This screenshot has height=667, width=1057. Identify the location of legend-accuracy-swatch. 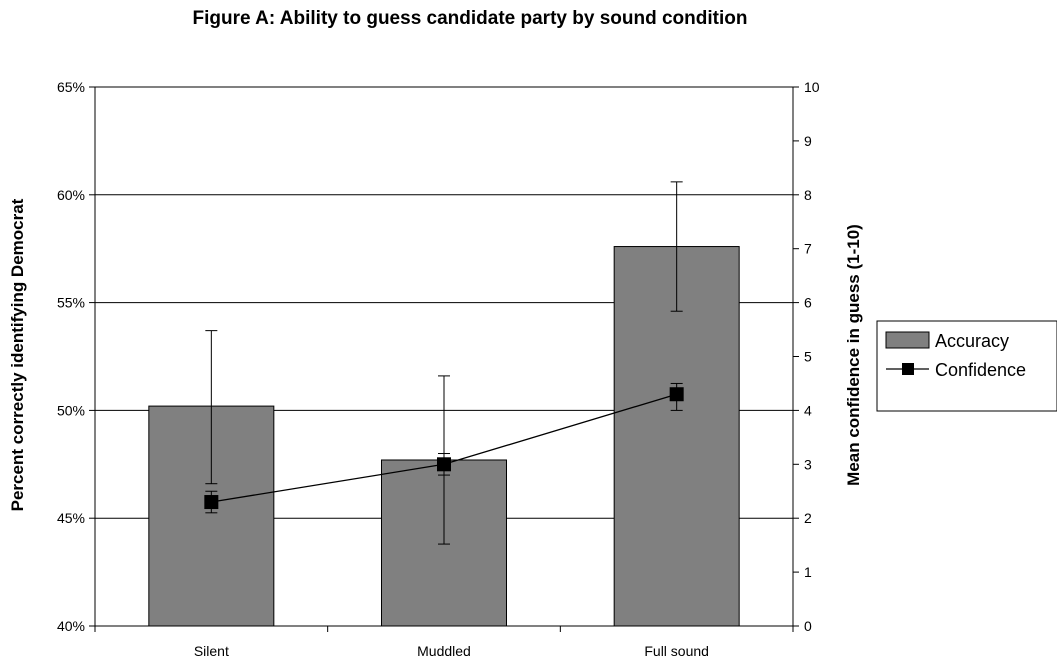
(907, 340).